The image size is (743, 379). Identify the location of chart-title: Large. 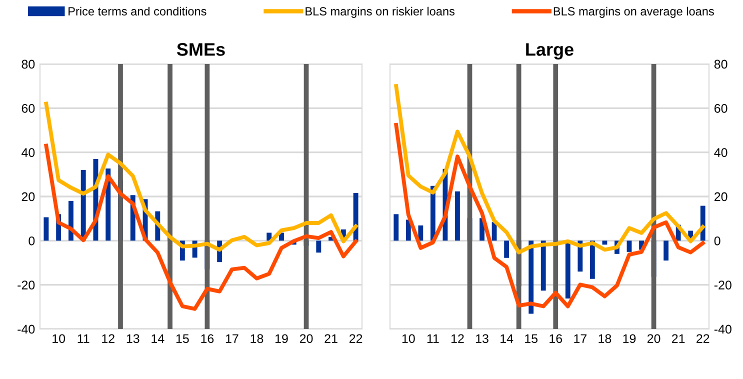
(550, 51).